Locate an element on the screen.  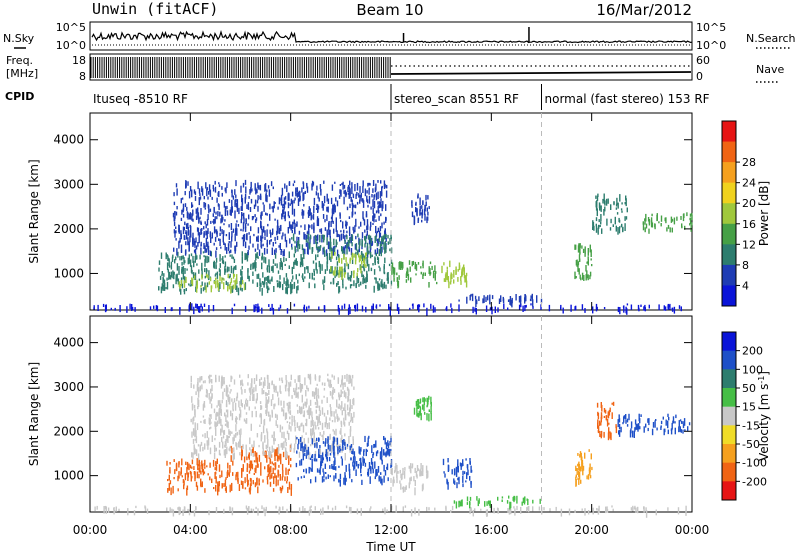
freq-strip-frame is located at coordinates (391, 67).